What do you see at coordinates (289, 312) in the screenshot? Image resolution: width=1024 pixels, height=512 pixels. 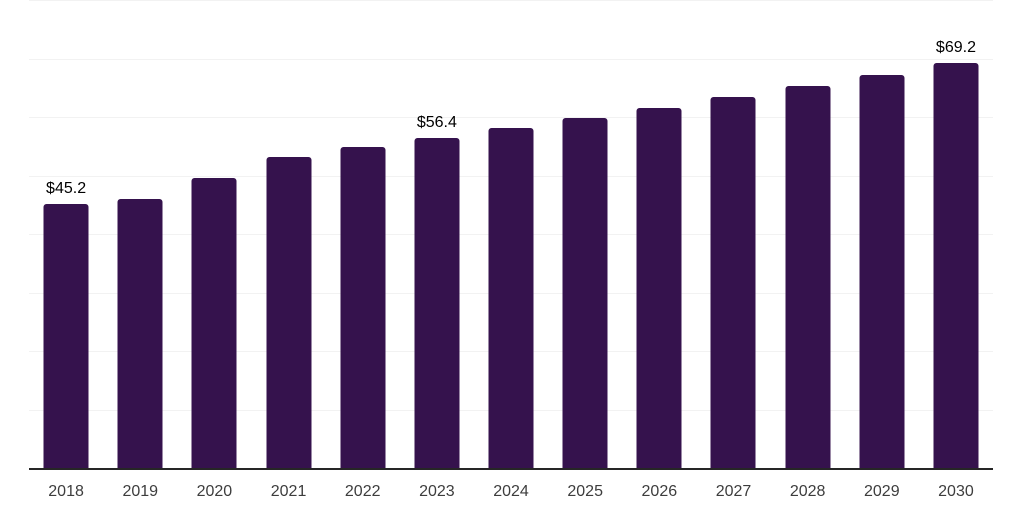 I see `bar-2021` at bounding box center [289, 312].